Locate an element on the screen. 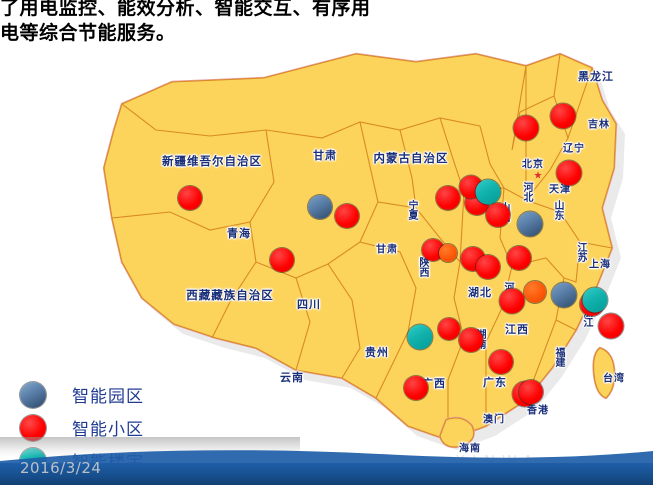 The image size is (653, 485). legend-item: 智能园区 is located at coordinates (76, 394).